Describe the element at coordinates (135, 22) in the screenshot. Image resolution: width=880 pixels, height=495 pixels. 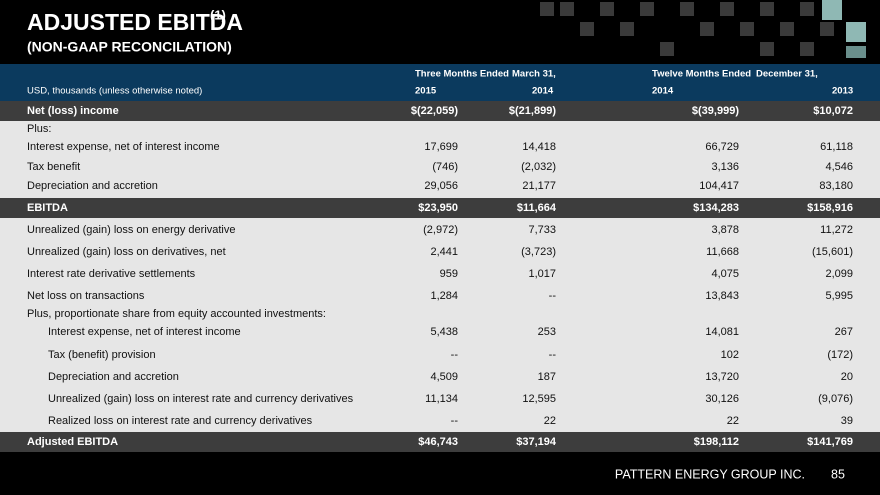
I see `title: ADJUSTED EBITDA` at that location.